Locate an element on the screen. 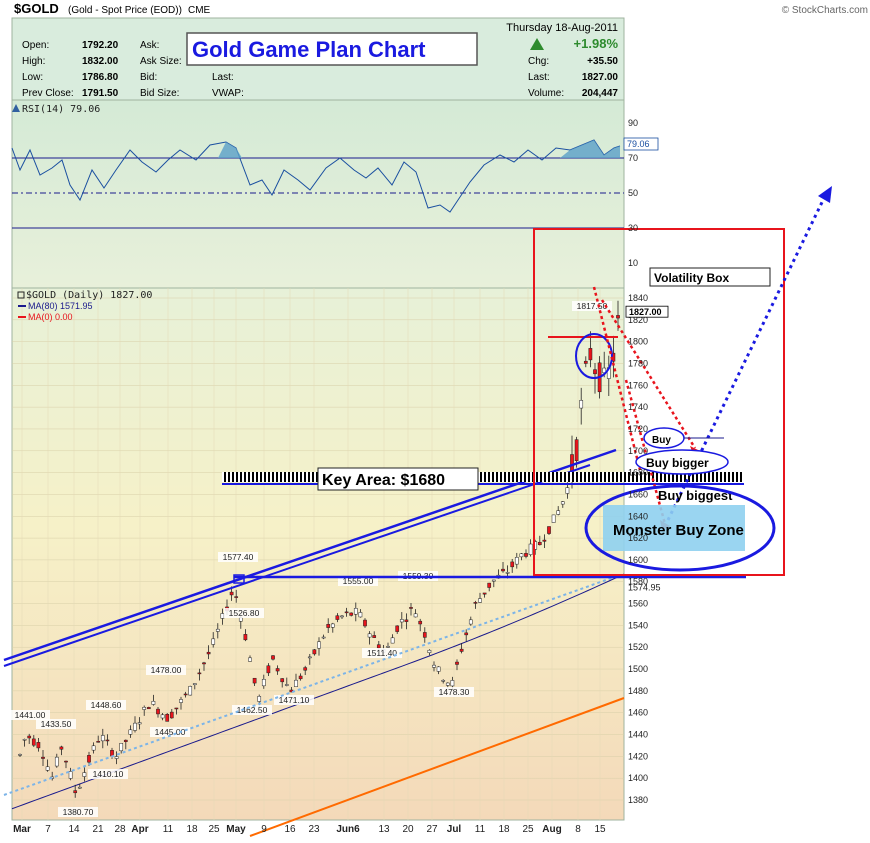 This screenshot has width=870, height=843. field-prev-value: 1791.50 is located at coordinates (100, 93).